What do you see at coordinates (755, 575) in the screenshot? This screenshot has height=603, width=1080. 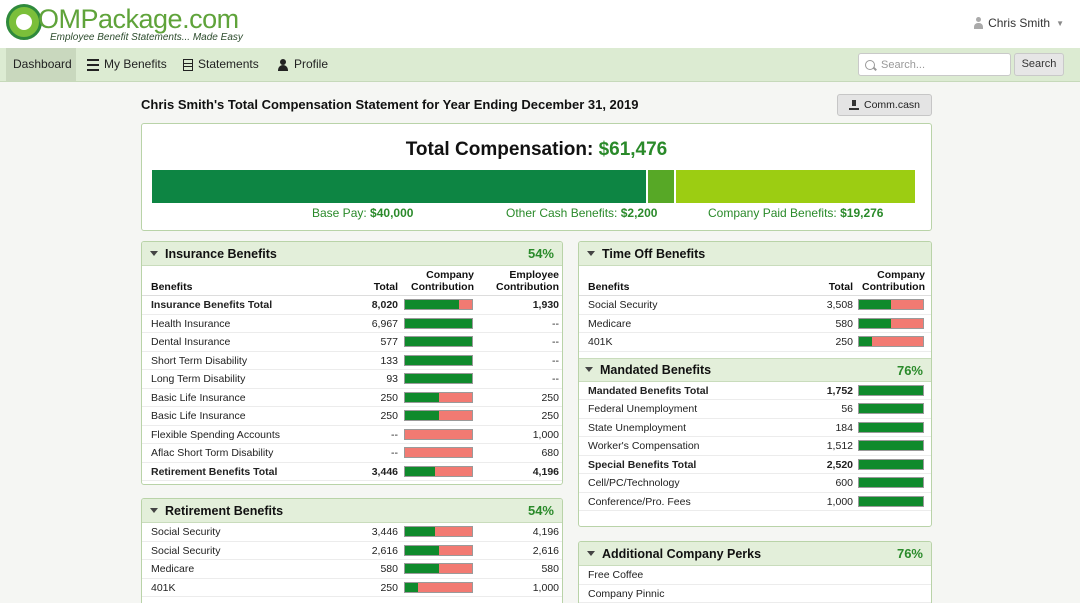 I see `table-row: Free Coffee` at bounding box center [755, 575].